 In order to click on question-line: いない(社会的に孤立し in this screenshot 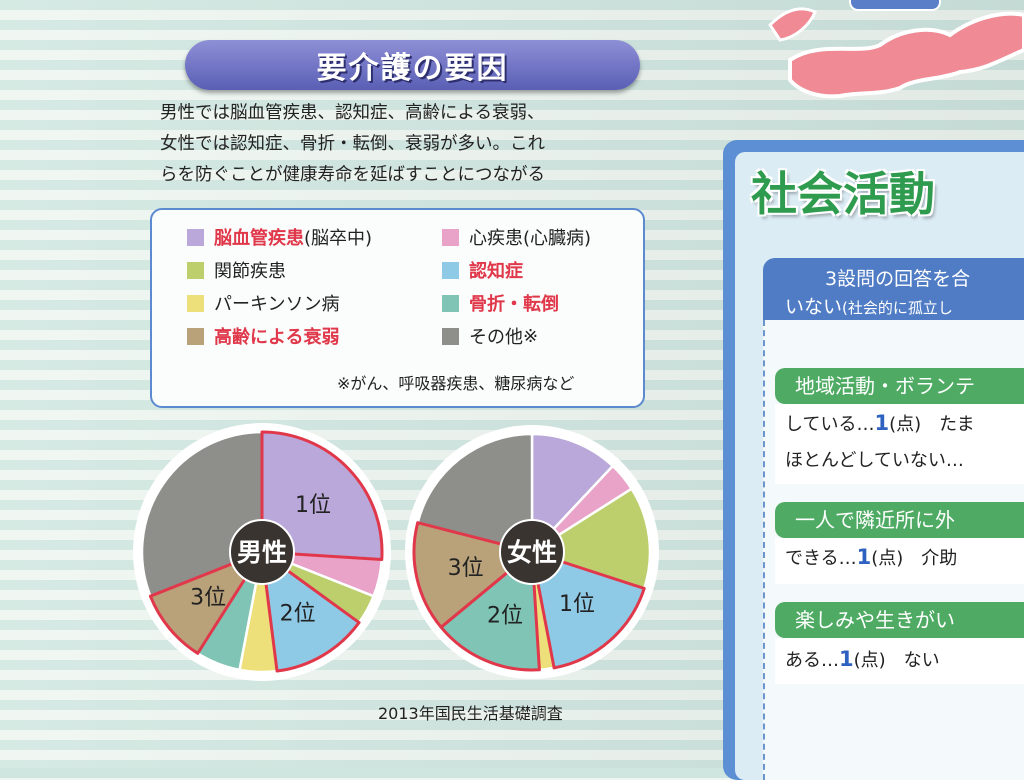, I will do `click(869, 305)`.